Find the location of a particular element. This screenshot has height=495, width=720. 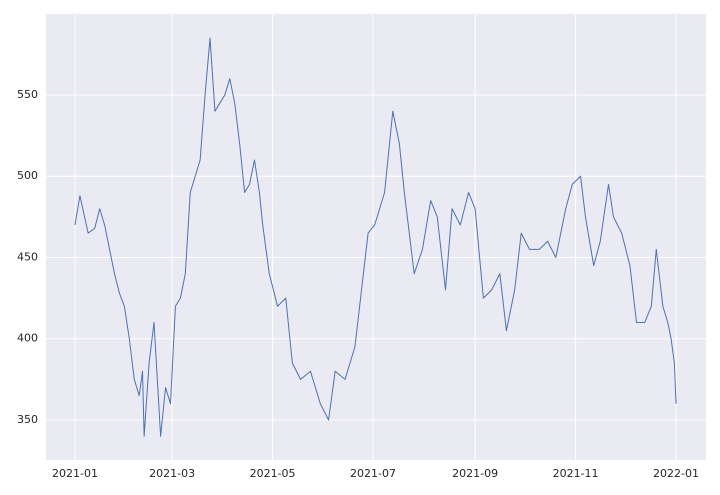

x-tick-label: 2021-07 is located at coordinates (373, 473).